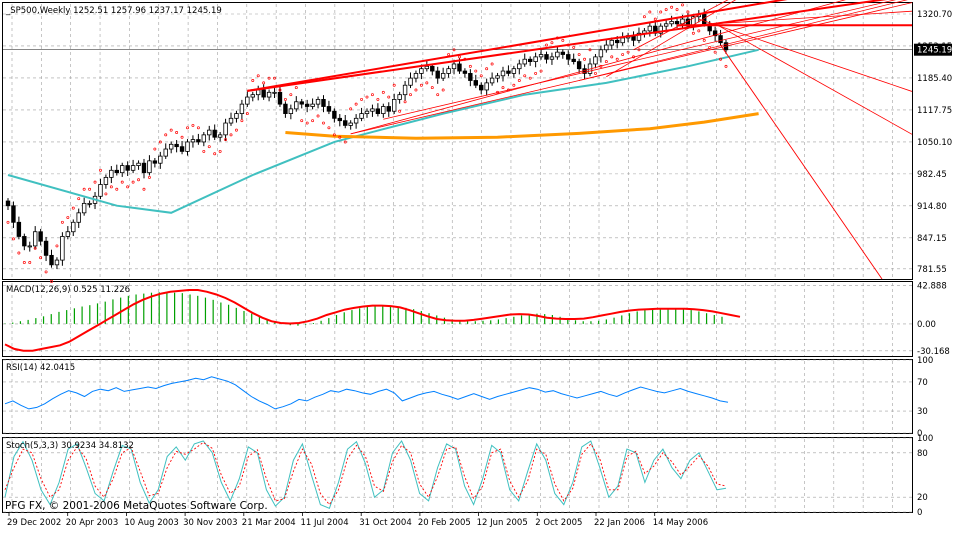  I want to click on stochastic-plot, so click(365, 474).